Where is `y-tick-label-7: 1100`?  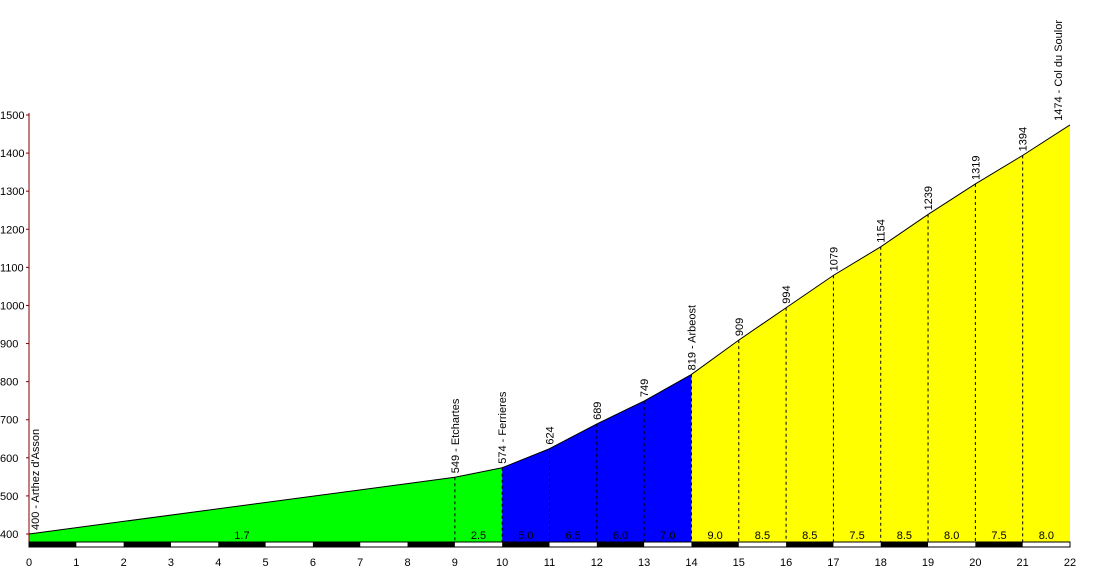
y-tick-label-7: 1100 is located at coordinates (12, 268).